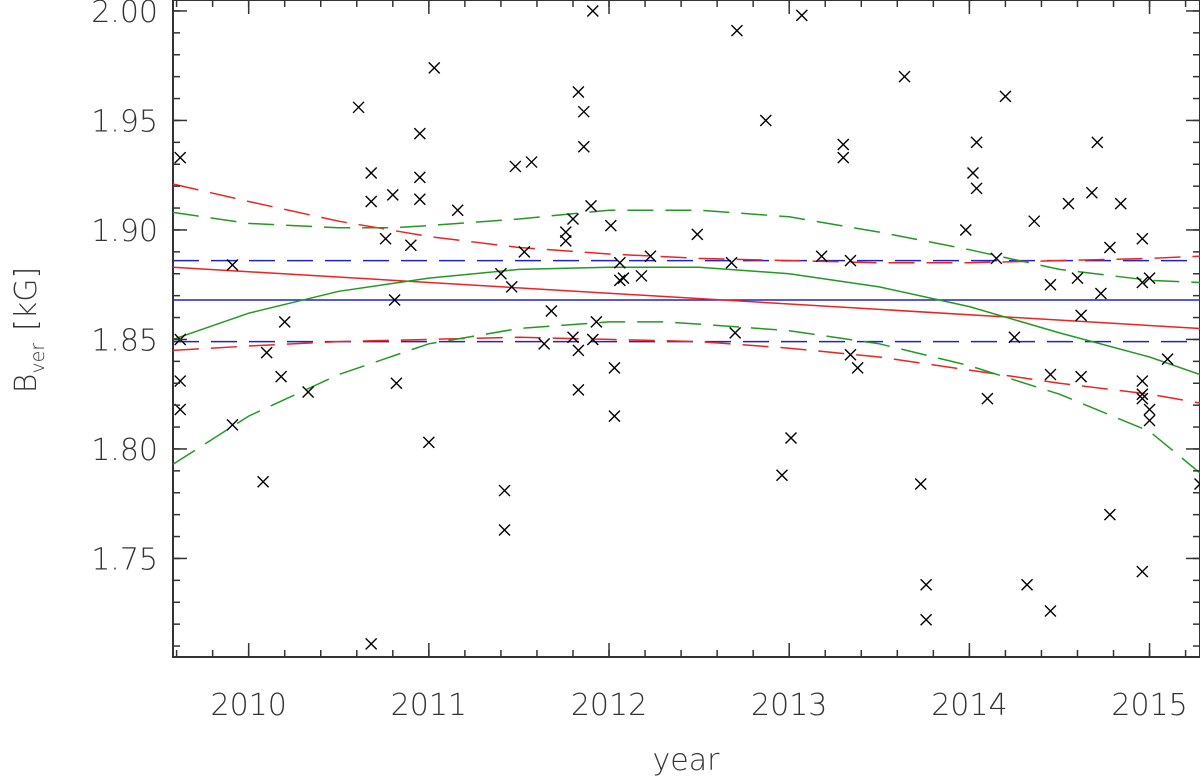  Describe the element at coordinates (686, 370) in the screenshot. I see `linear-lower-curve` at that location.